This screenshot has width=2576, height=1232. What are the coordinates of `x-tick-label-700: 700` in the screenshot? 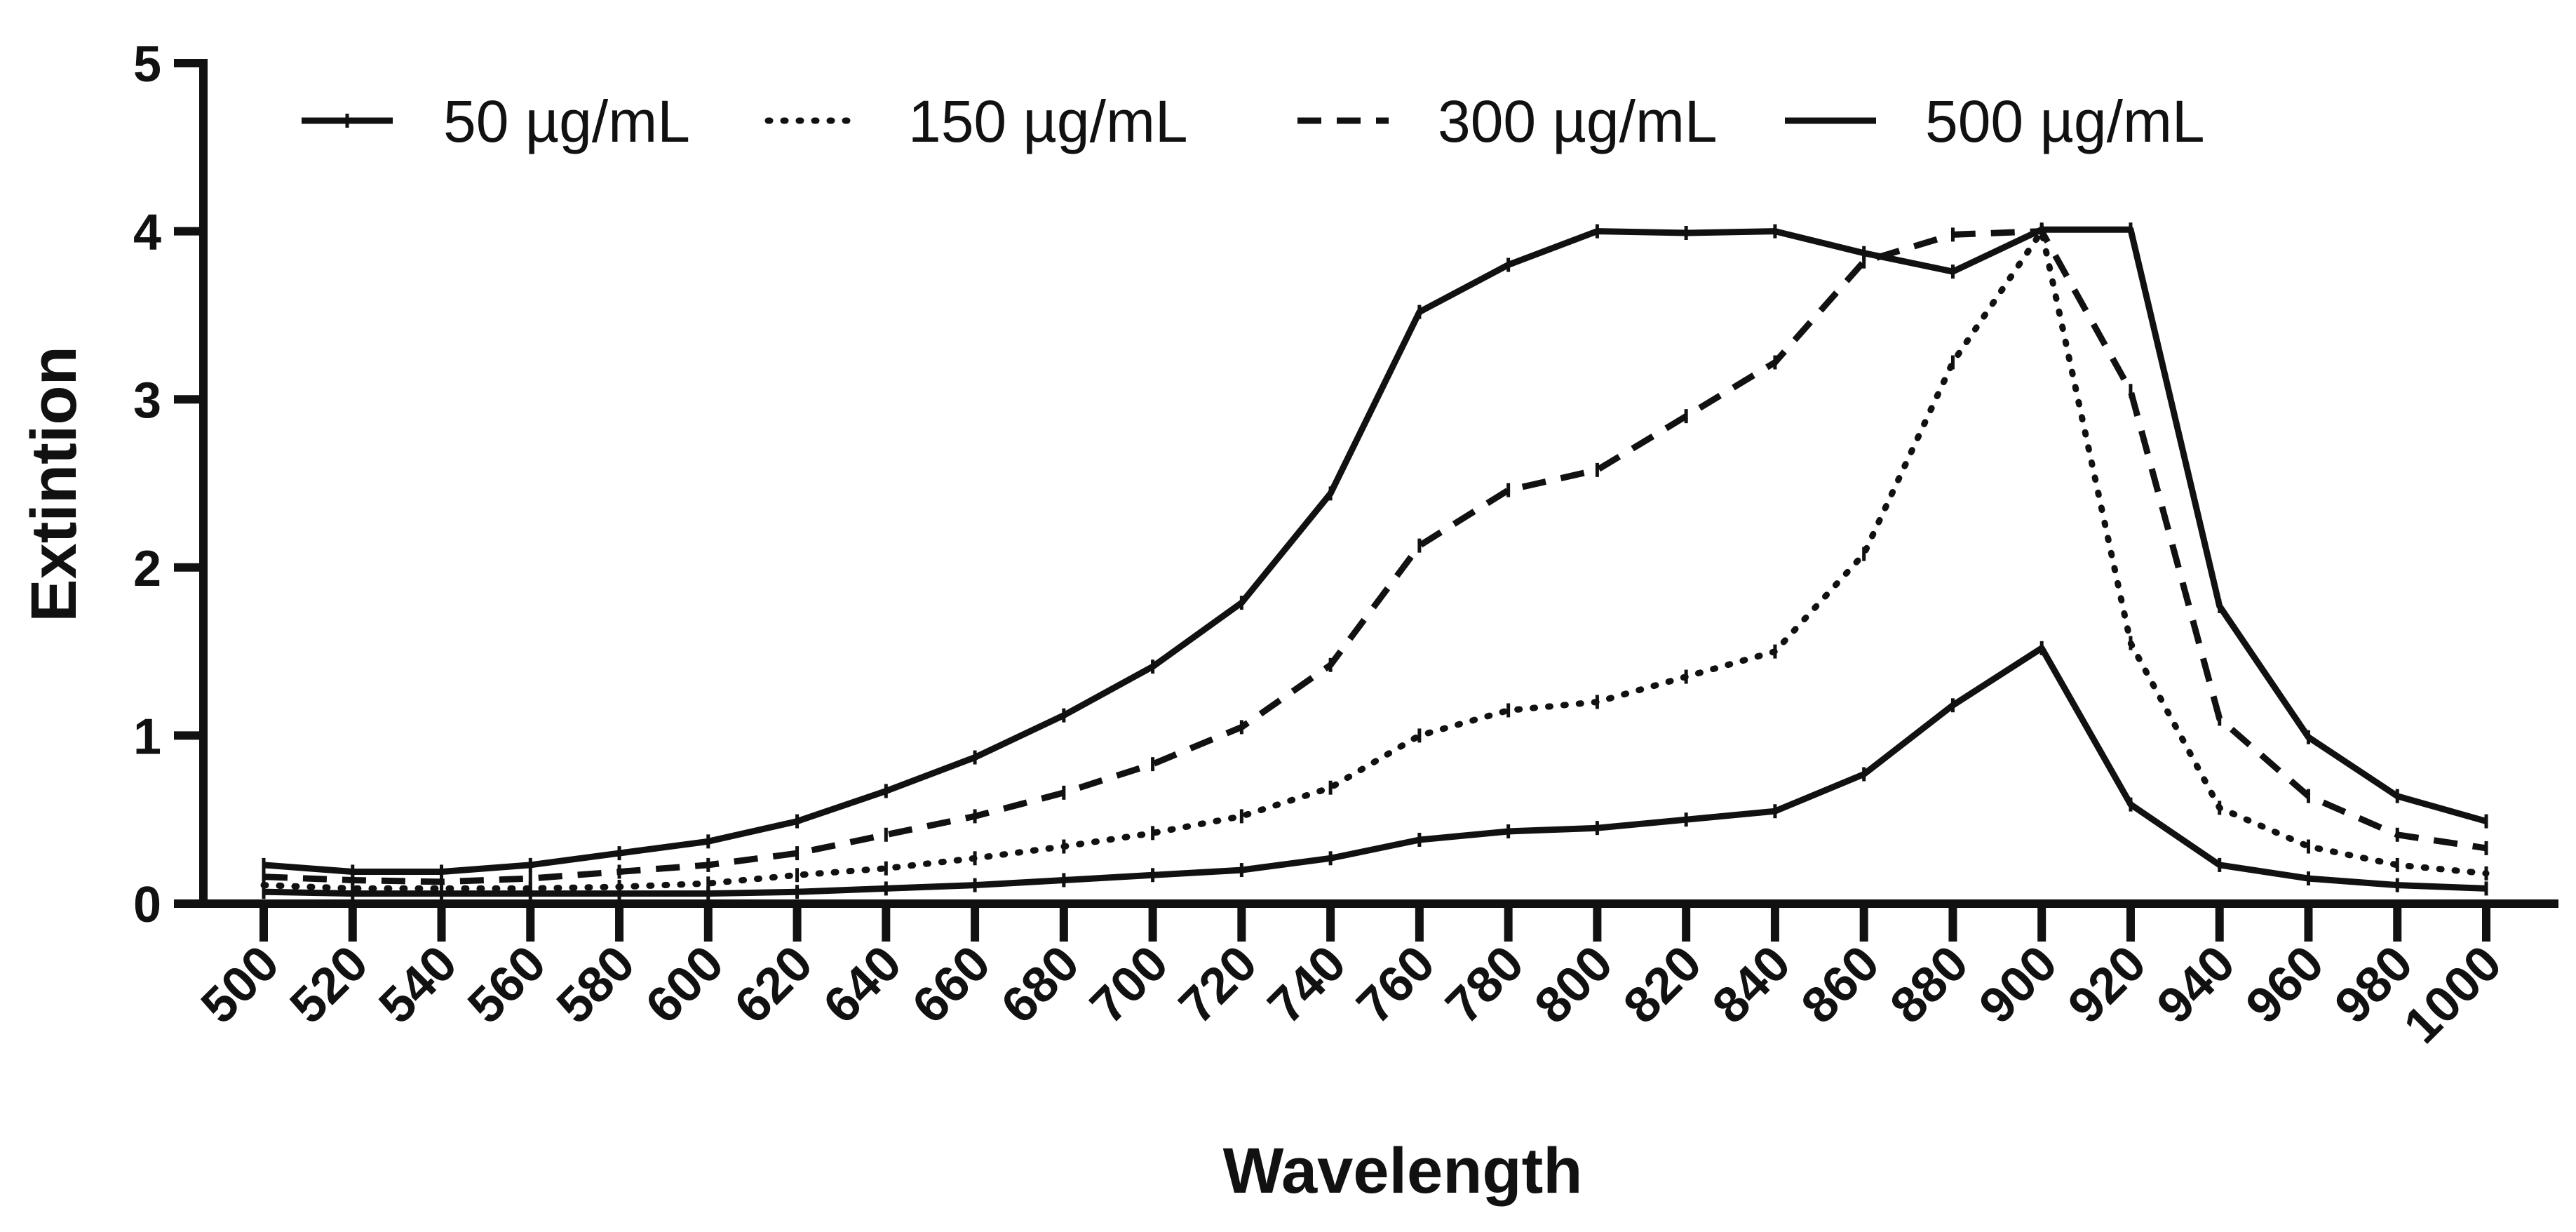 It's located at (1129, 985).